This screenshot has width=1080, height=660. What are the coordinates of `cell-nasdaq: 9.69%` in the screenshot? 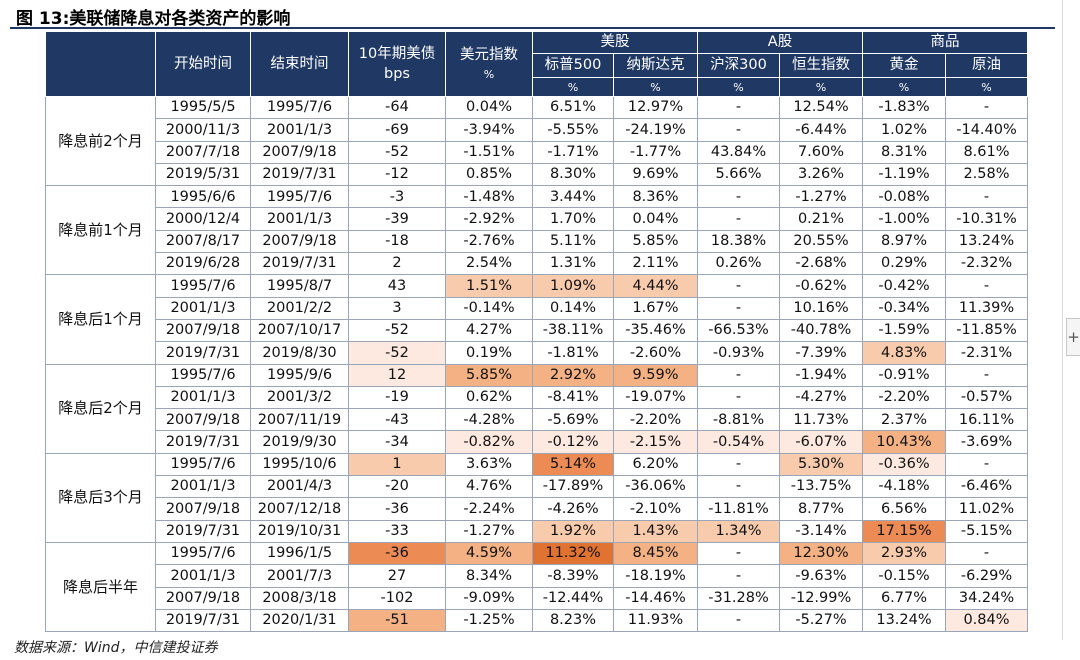 It's located at (655, 174).